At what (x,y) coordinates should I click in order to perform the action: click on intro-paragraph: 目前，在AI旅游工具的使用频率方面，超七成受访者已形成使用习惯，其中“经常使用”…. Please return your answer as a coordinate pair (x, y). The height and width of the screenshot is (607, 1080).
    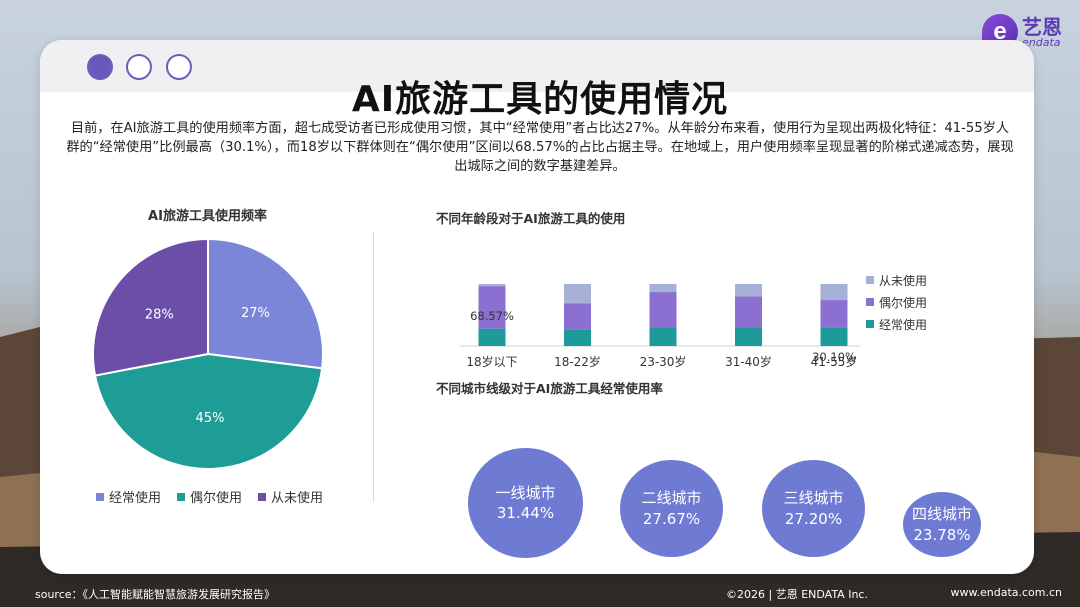
    Looking at the image, I should click on (540, 147).